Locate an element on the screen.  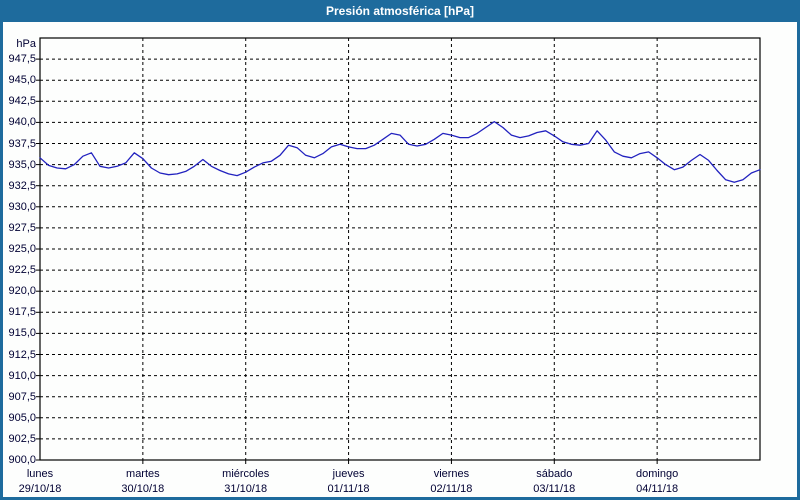
y-tick-label: 930,0 is located at coordinates (22, 206).